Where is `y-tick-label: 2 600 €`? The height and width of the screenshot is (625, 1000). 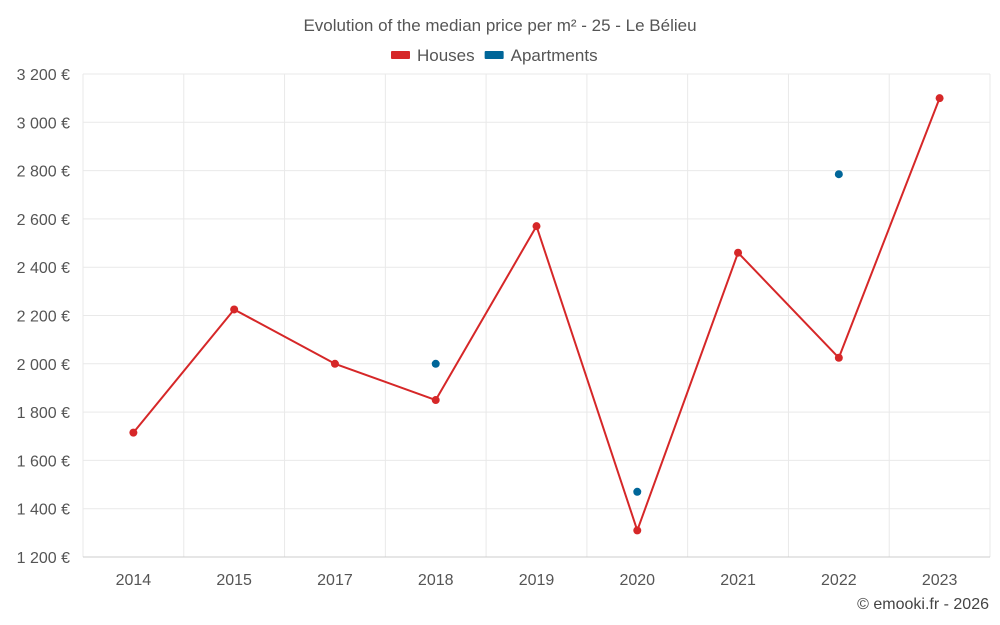 y-tick-label: 2 600 € is located at coordinates (43, 220).